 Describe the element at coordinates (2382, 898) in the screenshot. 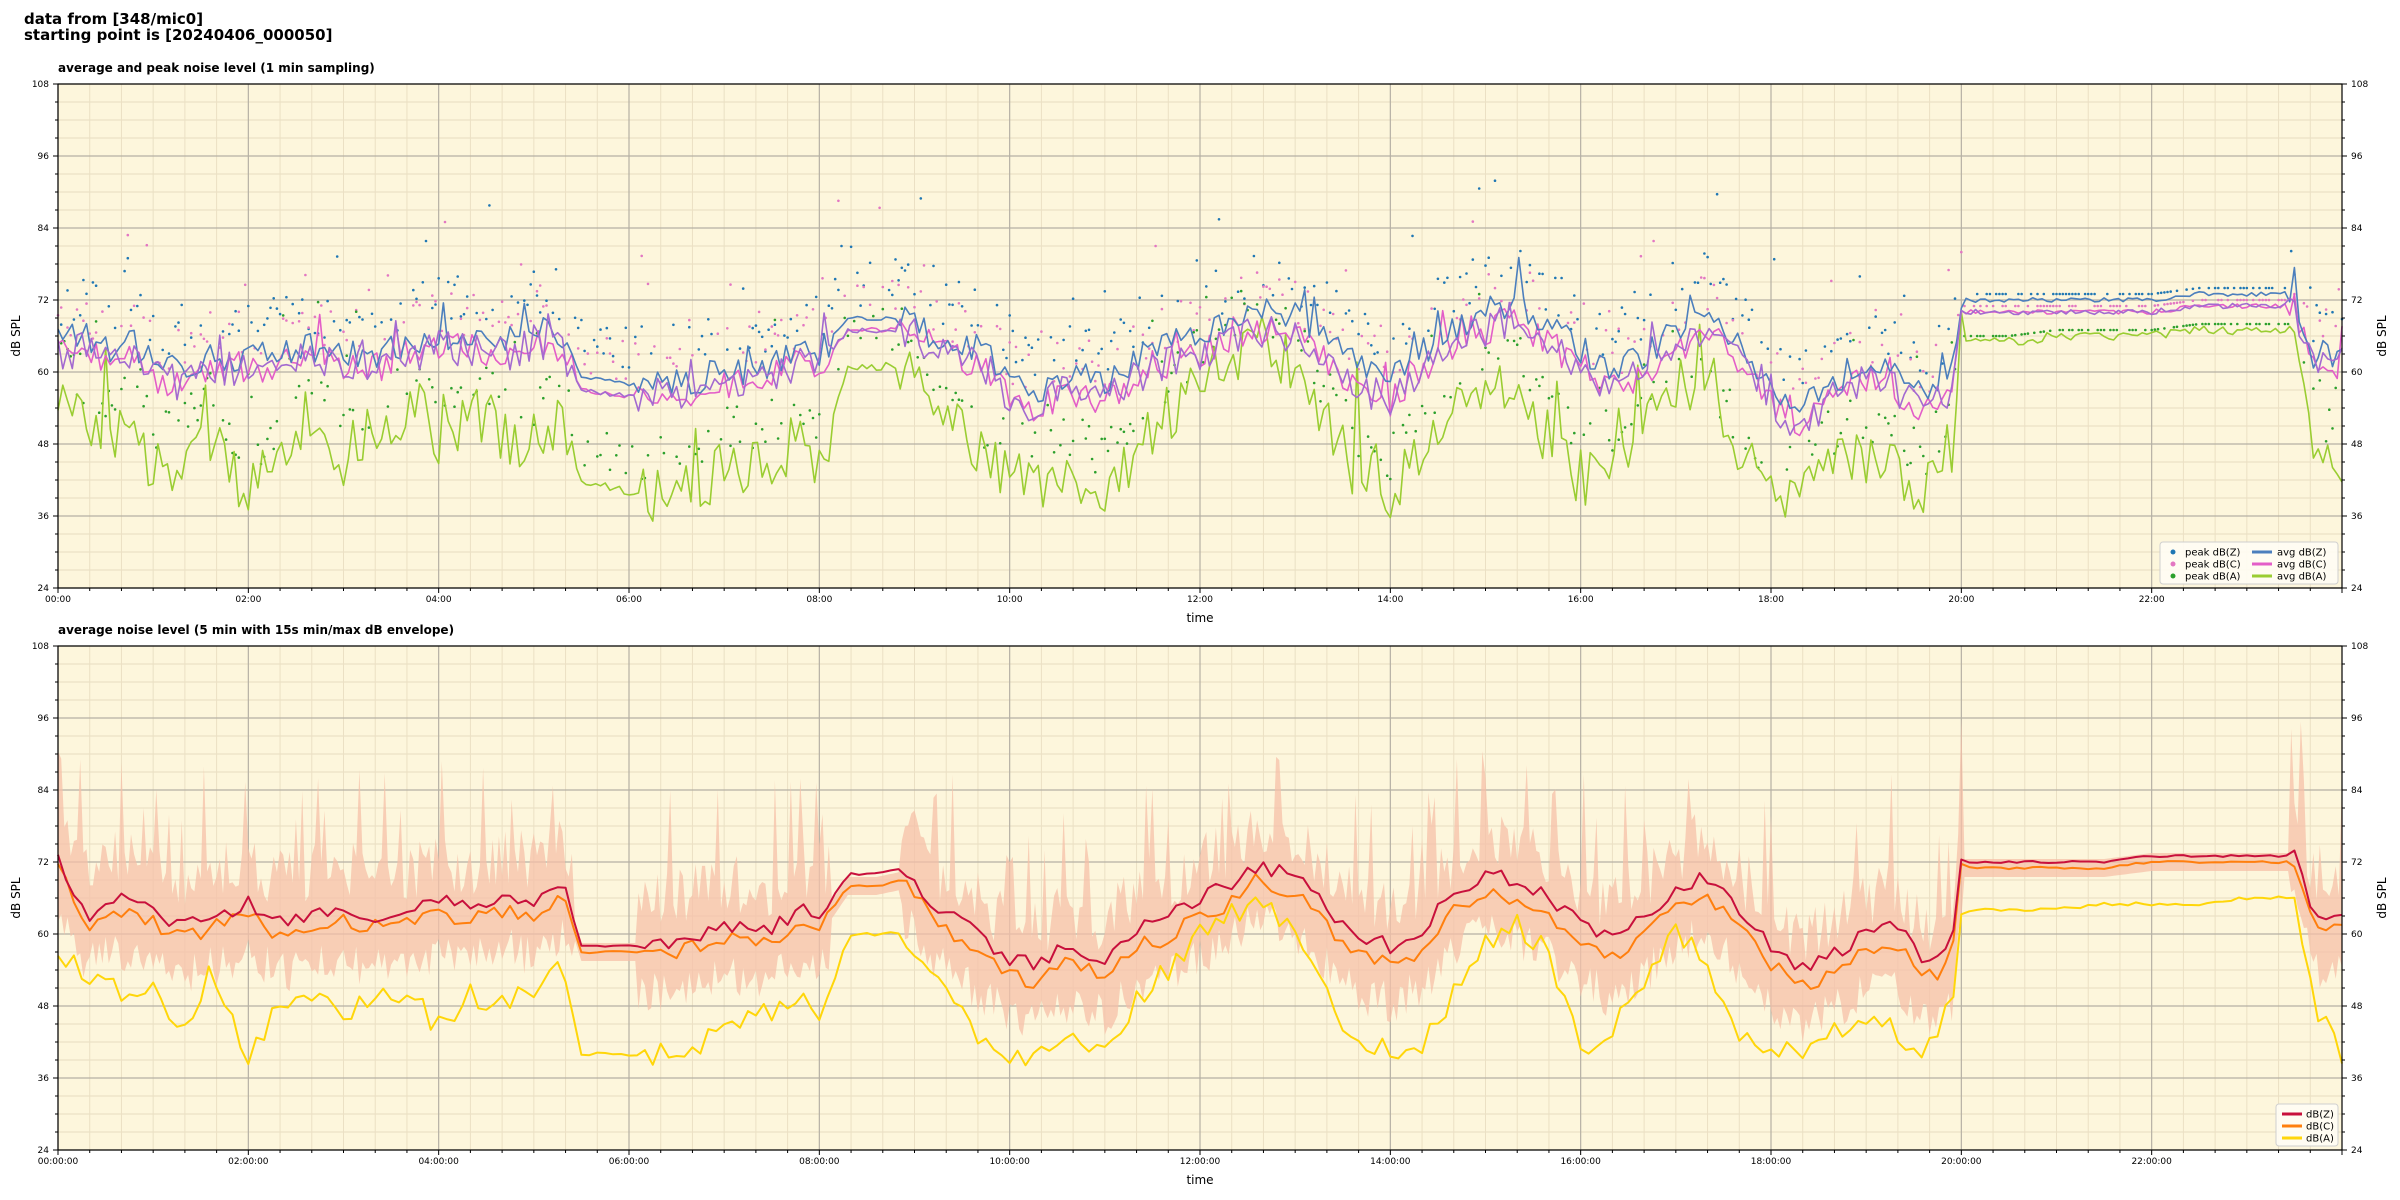

I see `y-axis-label-right: dB SPL` at that location.